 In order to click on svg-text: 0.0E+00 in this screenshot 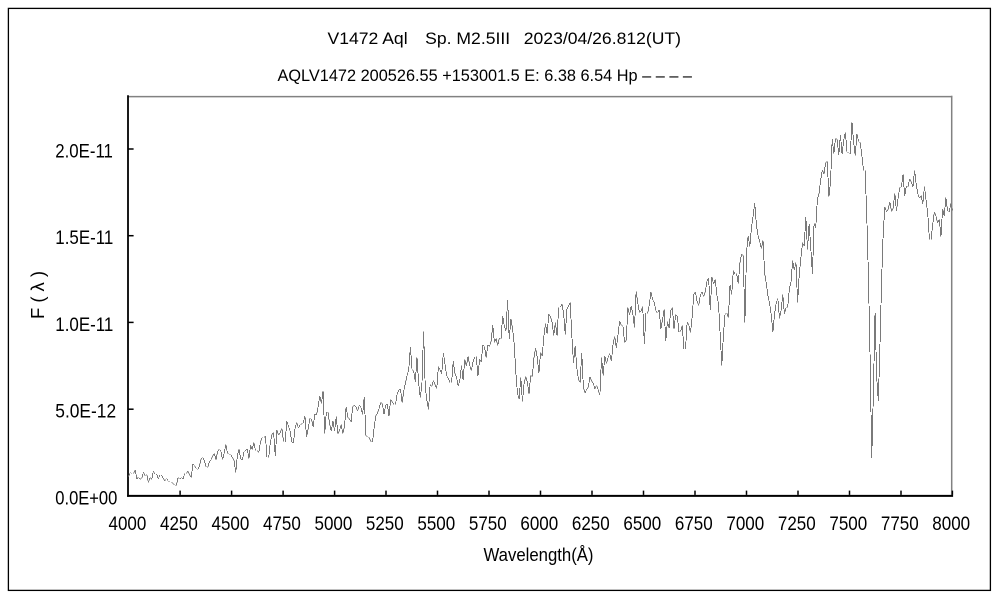, I will do `click(86, 498)`.